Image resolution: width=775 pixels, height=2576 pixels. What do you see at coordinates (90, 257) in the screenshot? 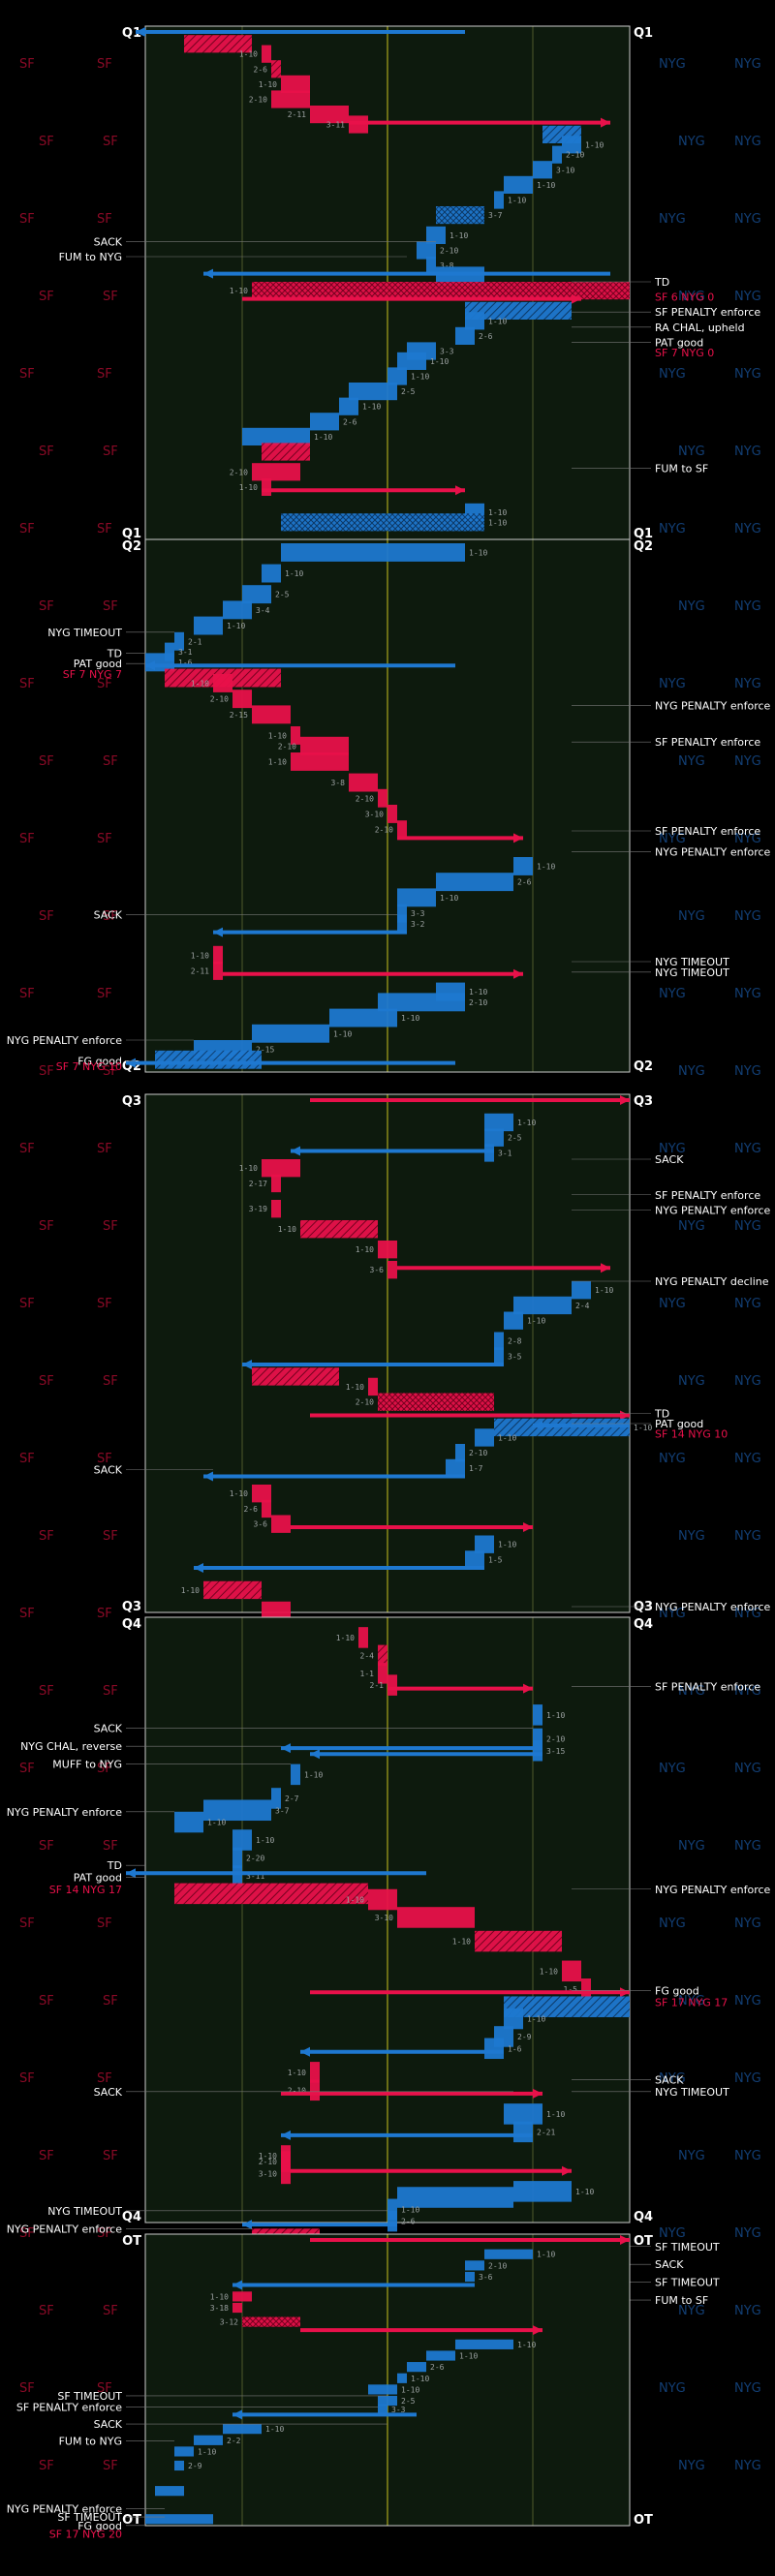
I see `event-label: FUM to NYG` at bounding box center [90, 257].